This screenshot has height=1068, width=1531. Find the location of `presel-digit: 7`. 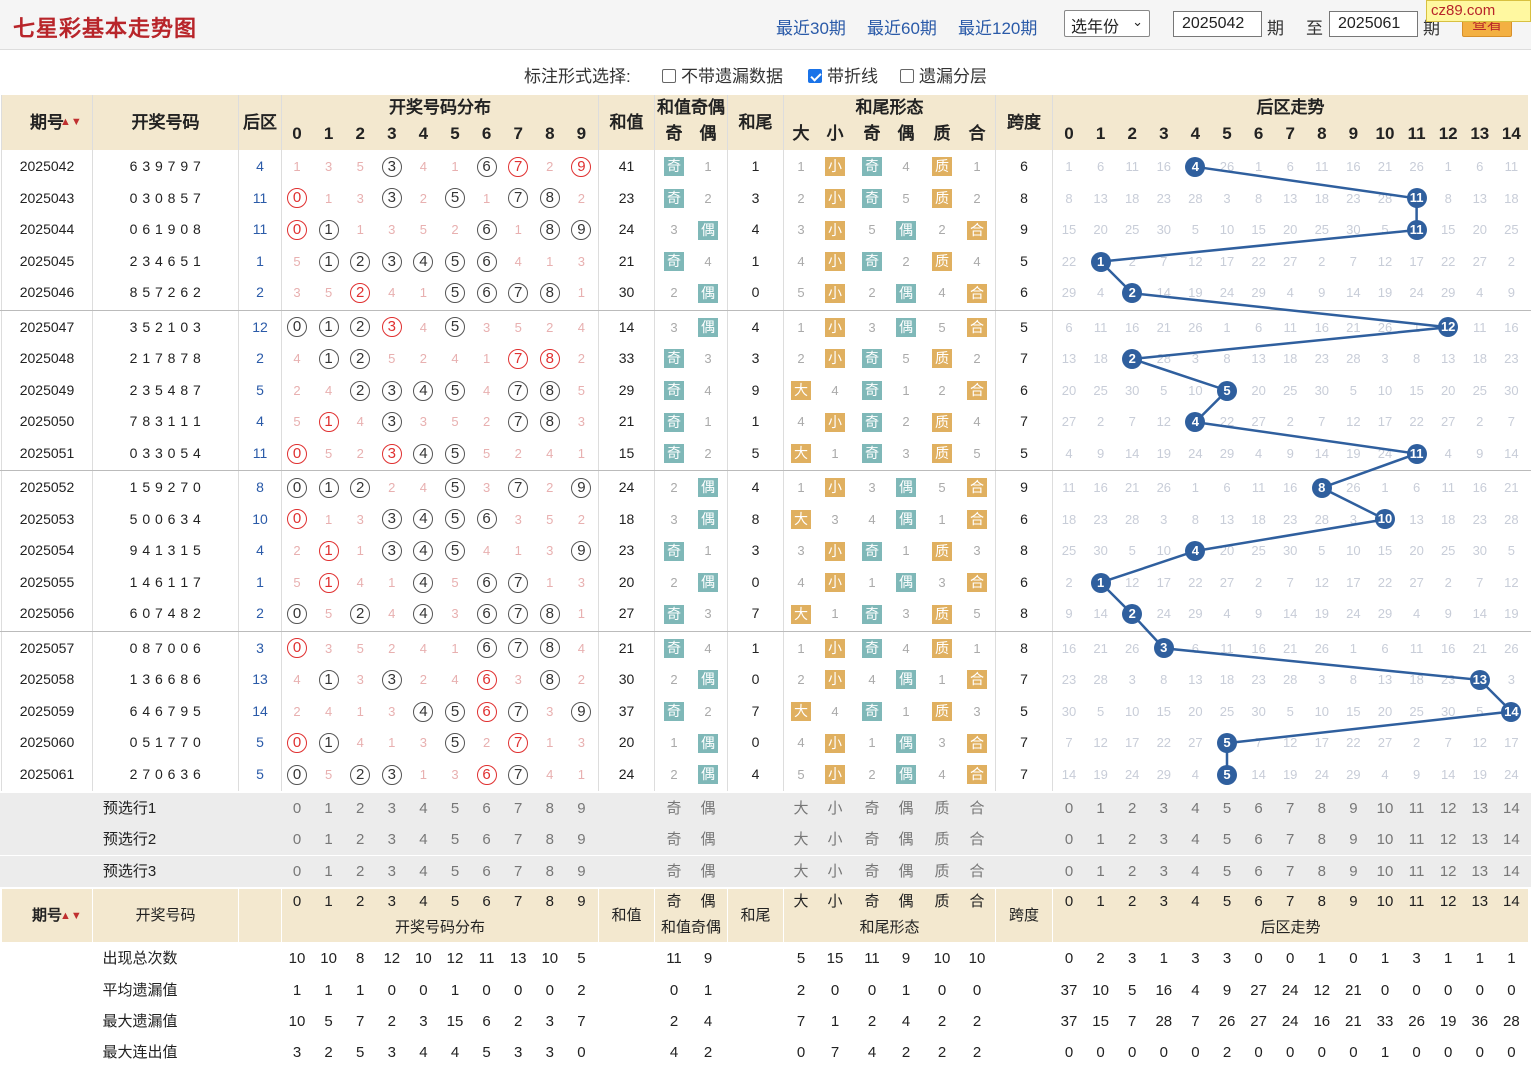

presel-digit: 7 is located at coordinates (518, 840).